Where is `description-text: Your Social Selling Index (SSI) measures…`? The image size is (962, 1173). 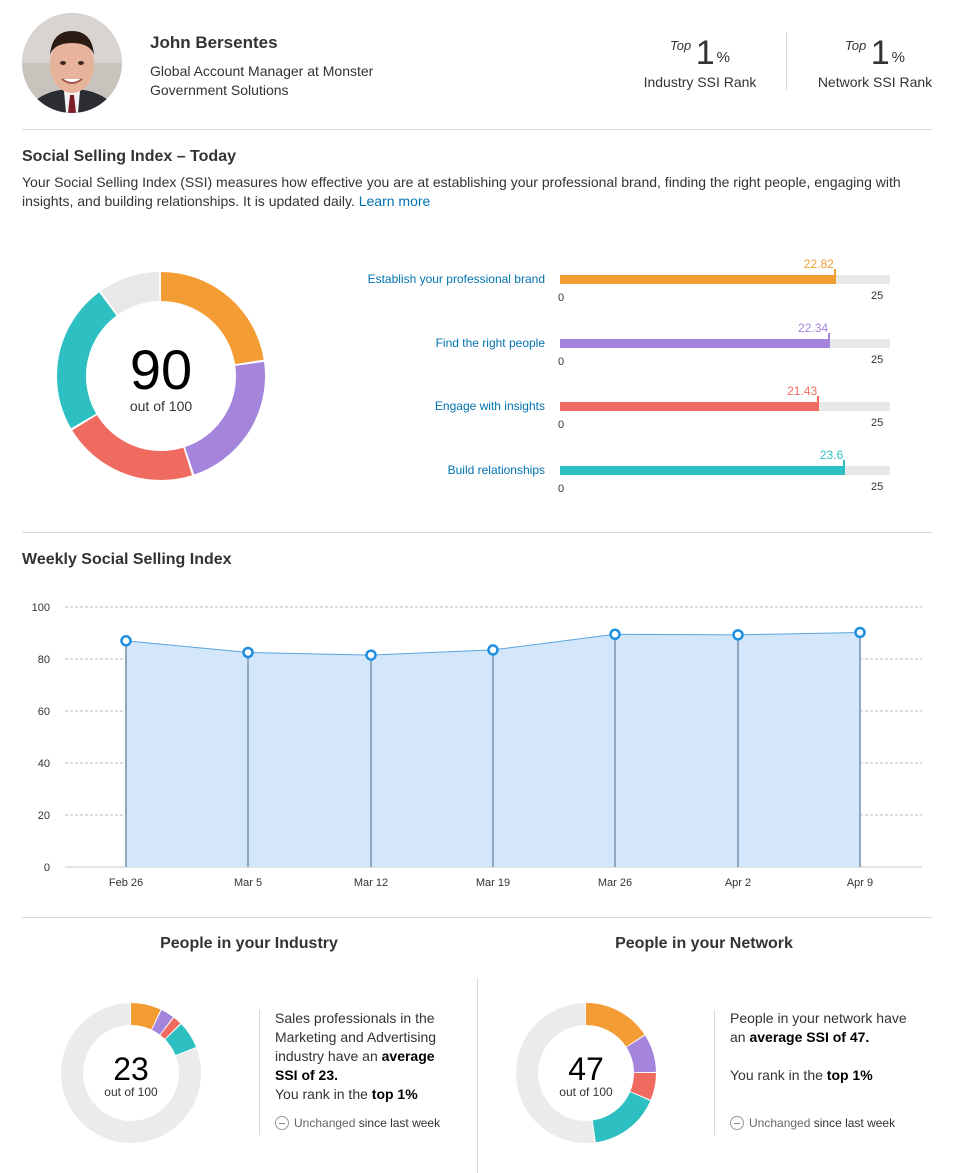 description-text: Your Social Selling Index (SSI) measures… is located at coordinates (461, 191).